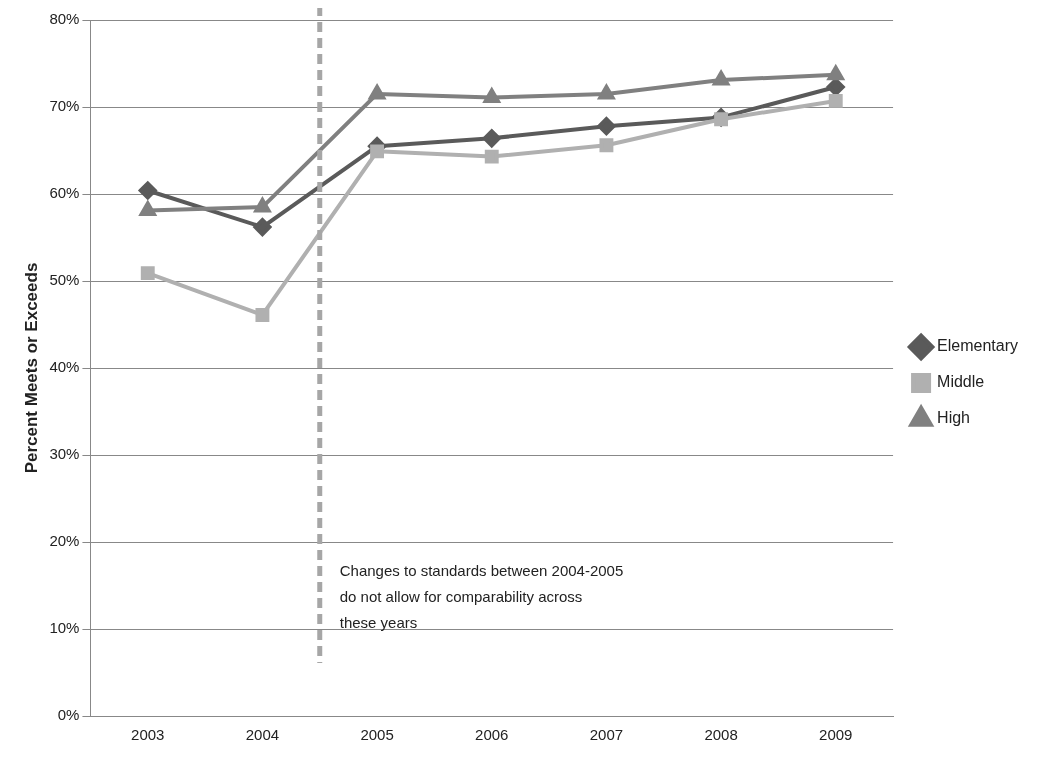 This screenshot has height=767, width=1047. Describe the element at coordinates (64, 454) in the screenshot. I see `y-tick-label: 30%` at that location.